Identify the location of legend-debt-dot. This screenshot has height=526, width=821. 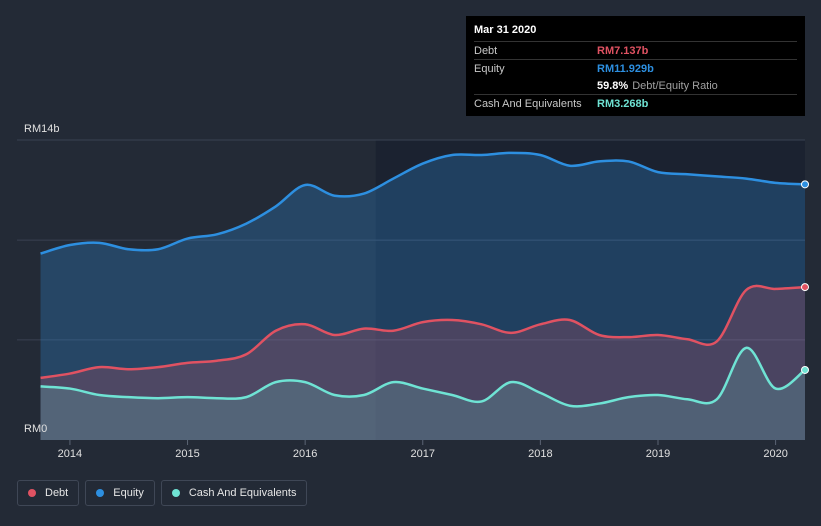
(32, 493).